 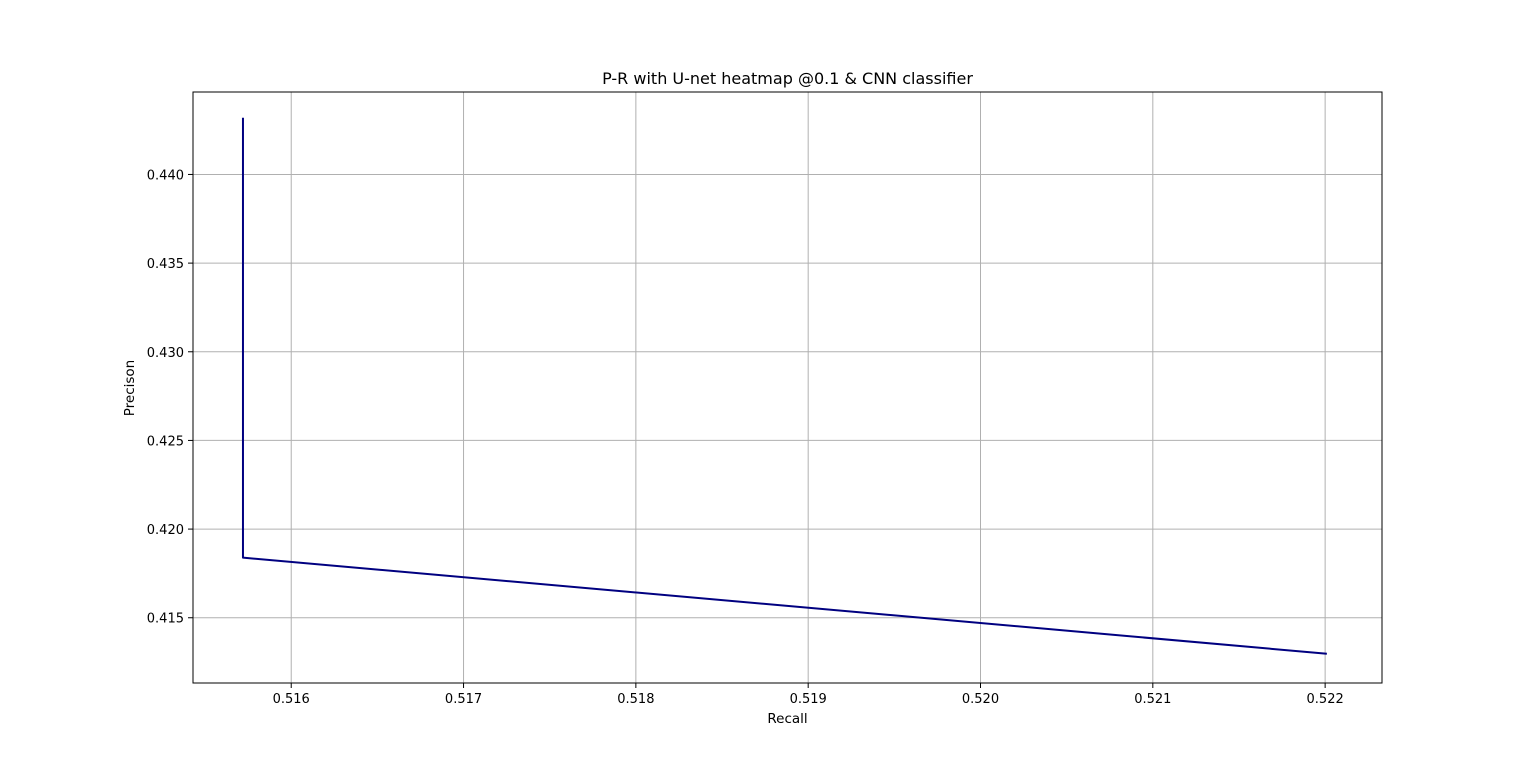 What do you see at coordinates (165, 175) in the screenshot?
I see `y-tick-label: 0.440` at bounding box center [165, 175].